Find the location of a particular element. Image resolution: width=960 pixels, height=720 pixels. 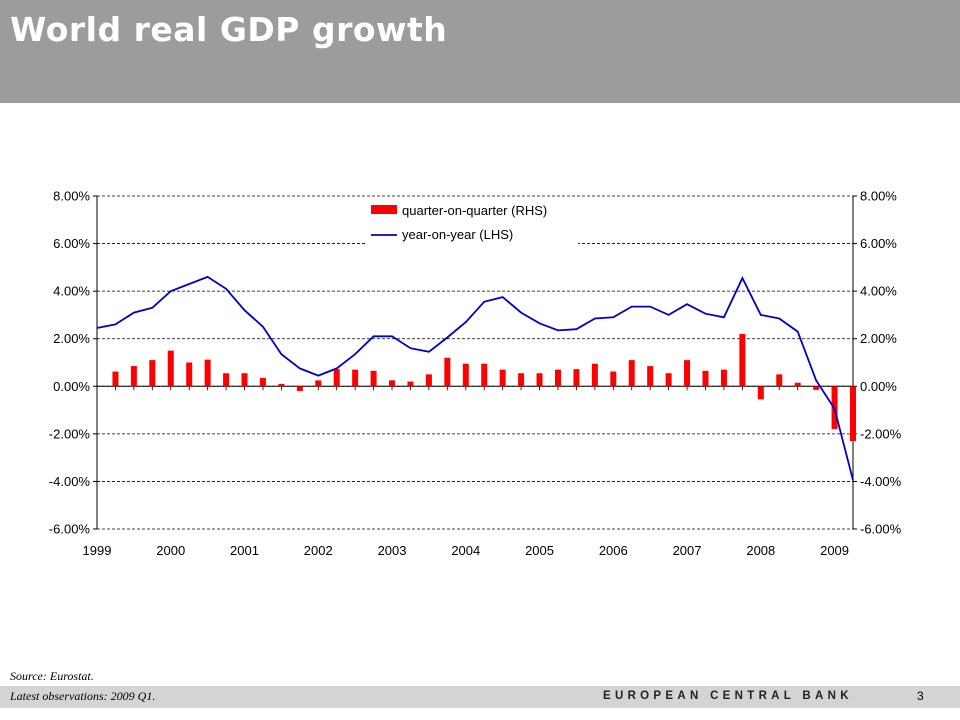

x-tick-label: 2000 is located at coordinates (170, 550).